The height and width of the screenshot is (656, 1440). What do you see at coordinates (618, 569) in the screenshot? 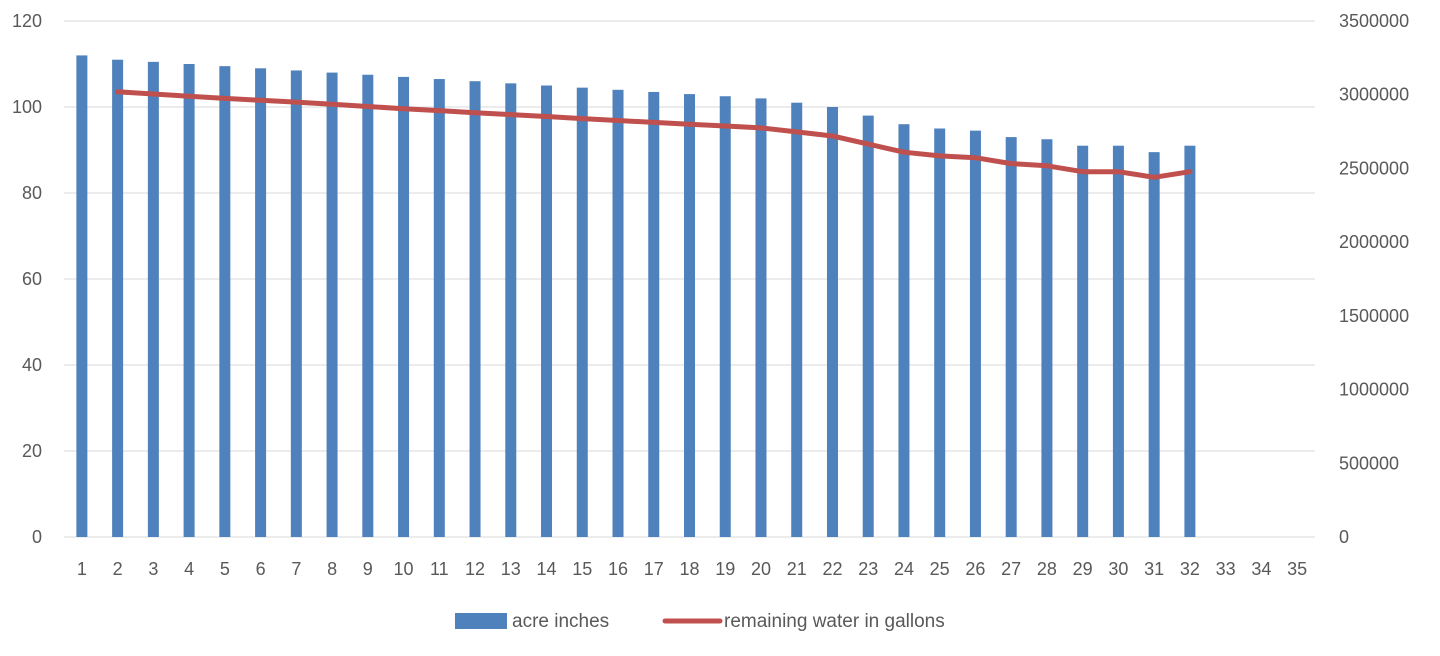
I see `x-tick-label: 16` at bounding box center [618, 569].